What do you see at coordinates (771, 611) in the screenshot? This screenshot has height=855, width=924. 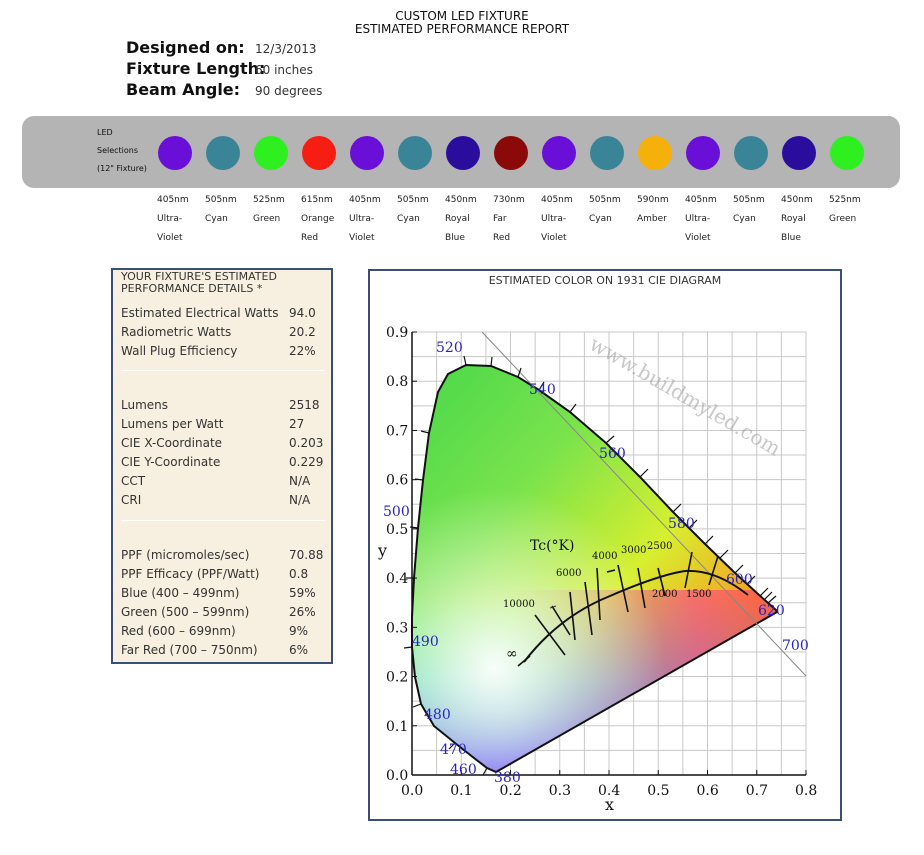 I see `wl-label-620: 620` at bounding box center [771, 611].